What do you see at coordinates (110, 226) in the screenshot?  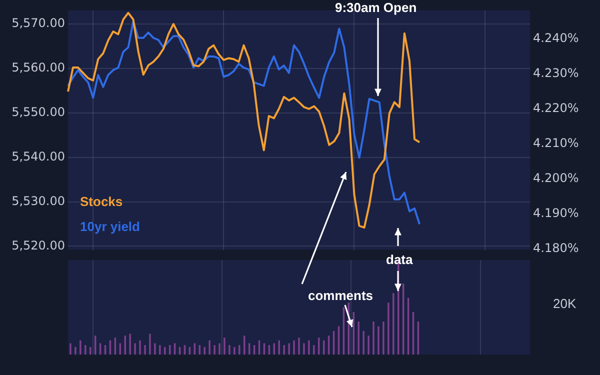 I see `text: 10yr yield` at bounding box center [110, 226].